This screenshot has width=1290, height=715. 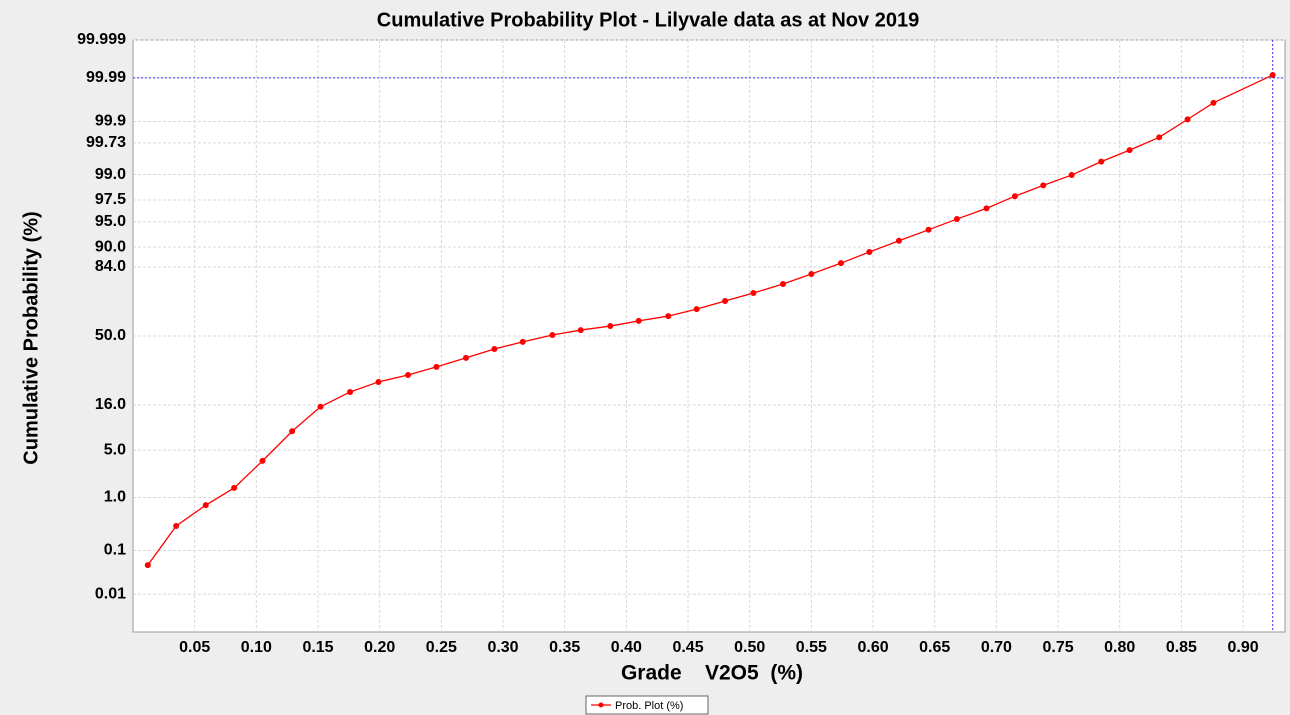 I want to click on legend, so click(x=647, y=705).